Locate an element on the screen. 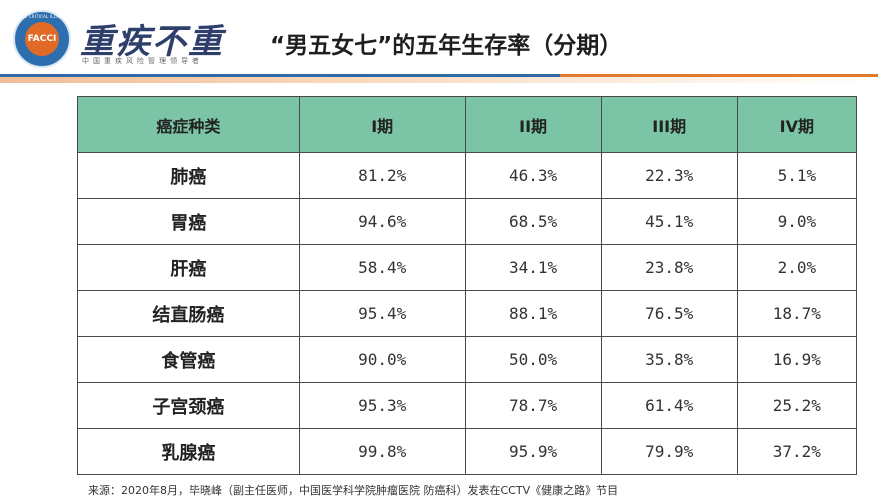  rate-cell: 50.0% is located at coordinates (533, 359).